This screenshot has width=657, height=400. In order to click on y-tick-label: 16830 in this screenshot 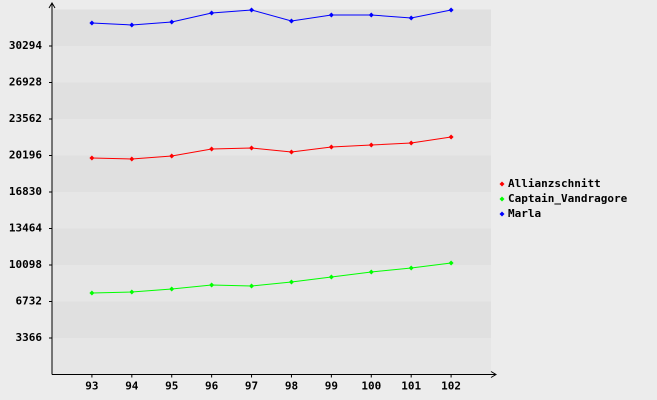, I will do `click(25, 191)`.